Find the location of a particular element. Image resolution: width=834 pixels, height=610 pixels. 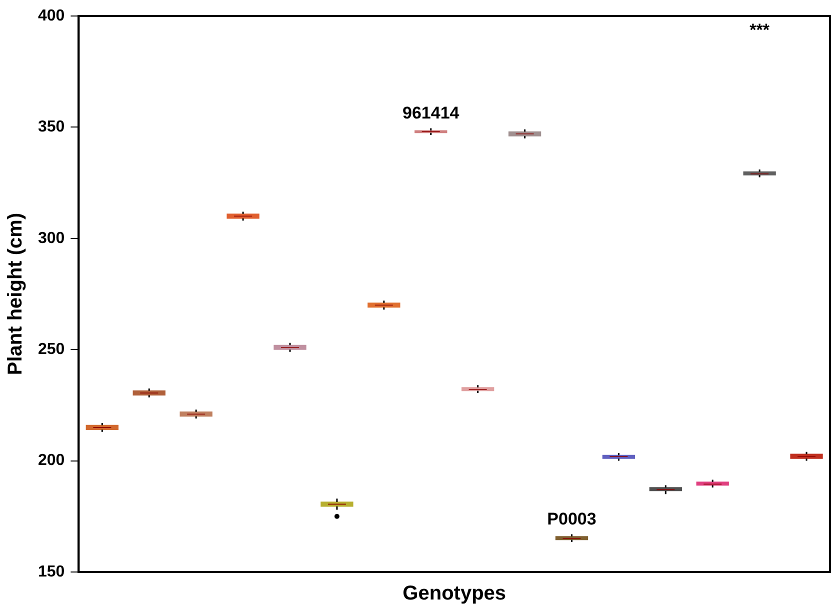

y-tick-label: 300 is located at coordinates (51, 238).